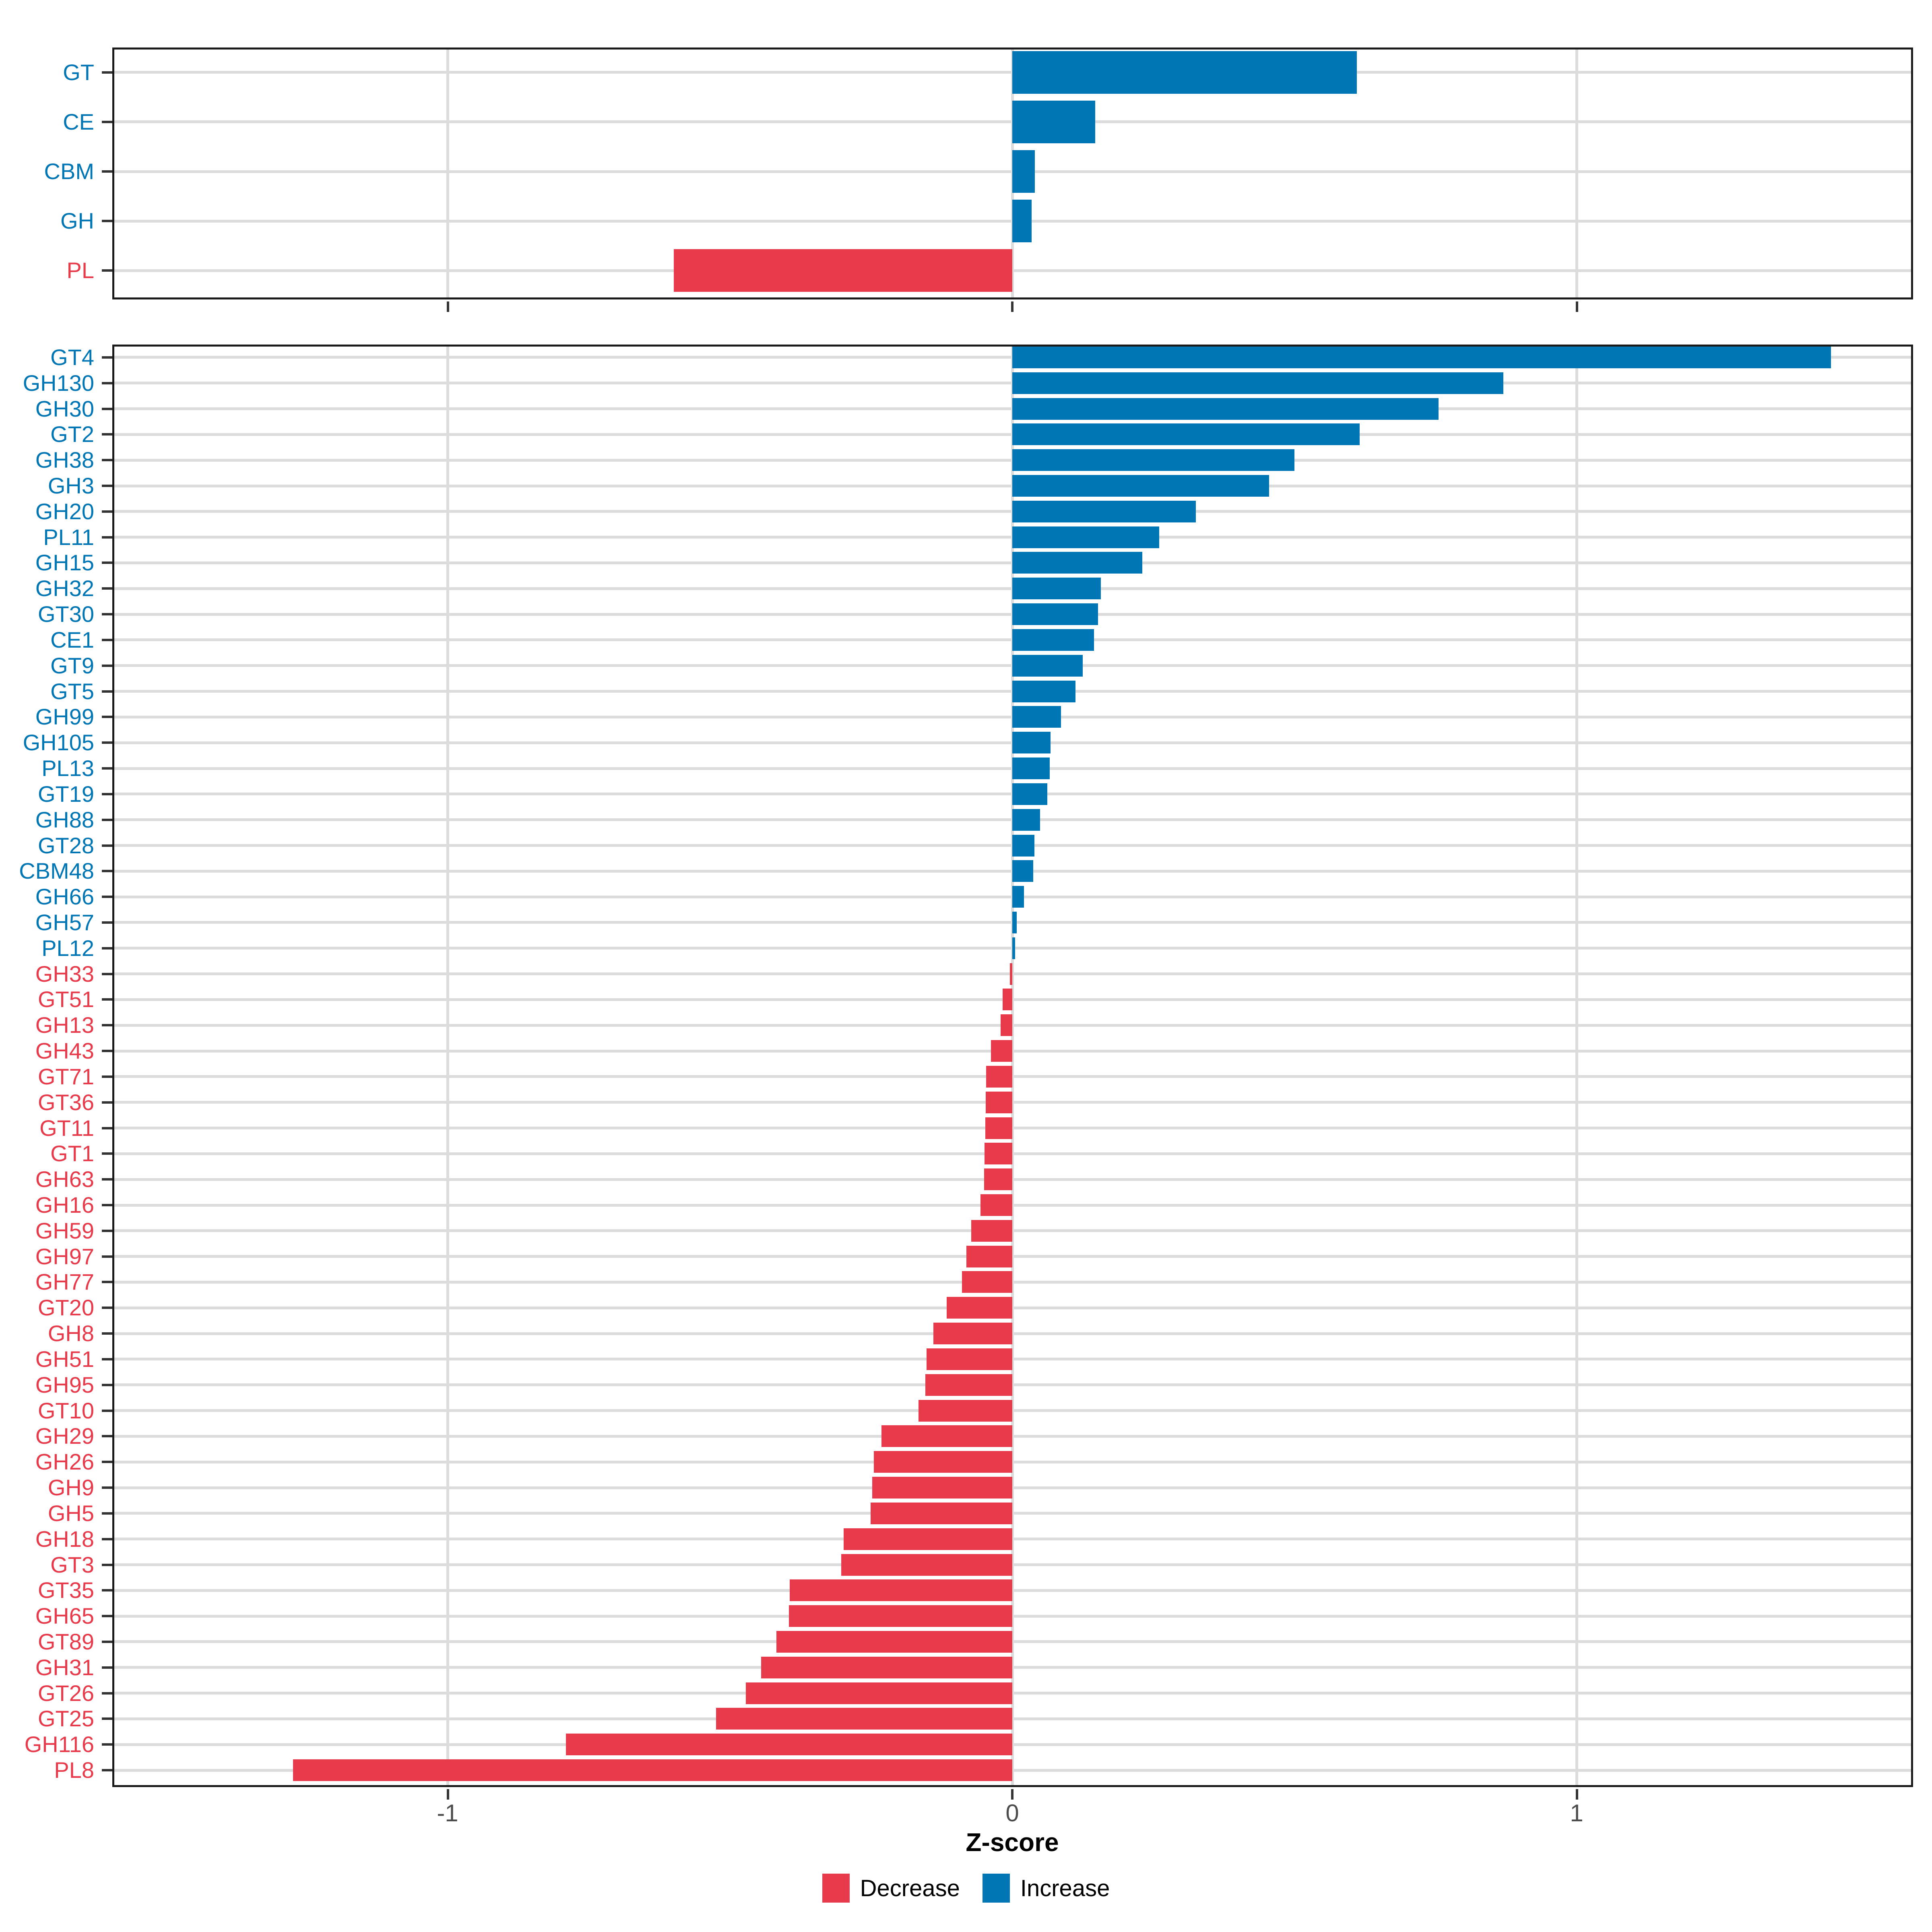 The height and width of the screenshot is (1932, 1932). Describe the element at coordinates (64, 1384) in the screenshot. I see `y-label-GH95: GH95` at that location.